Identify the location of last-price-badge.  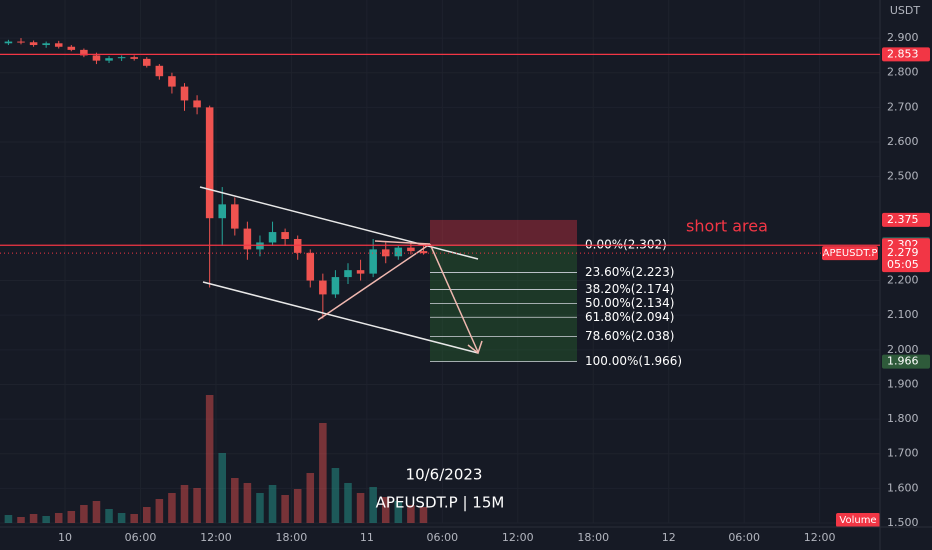
(906, 259).